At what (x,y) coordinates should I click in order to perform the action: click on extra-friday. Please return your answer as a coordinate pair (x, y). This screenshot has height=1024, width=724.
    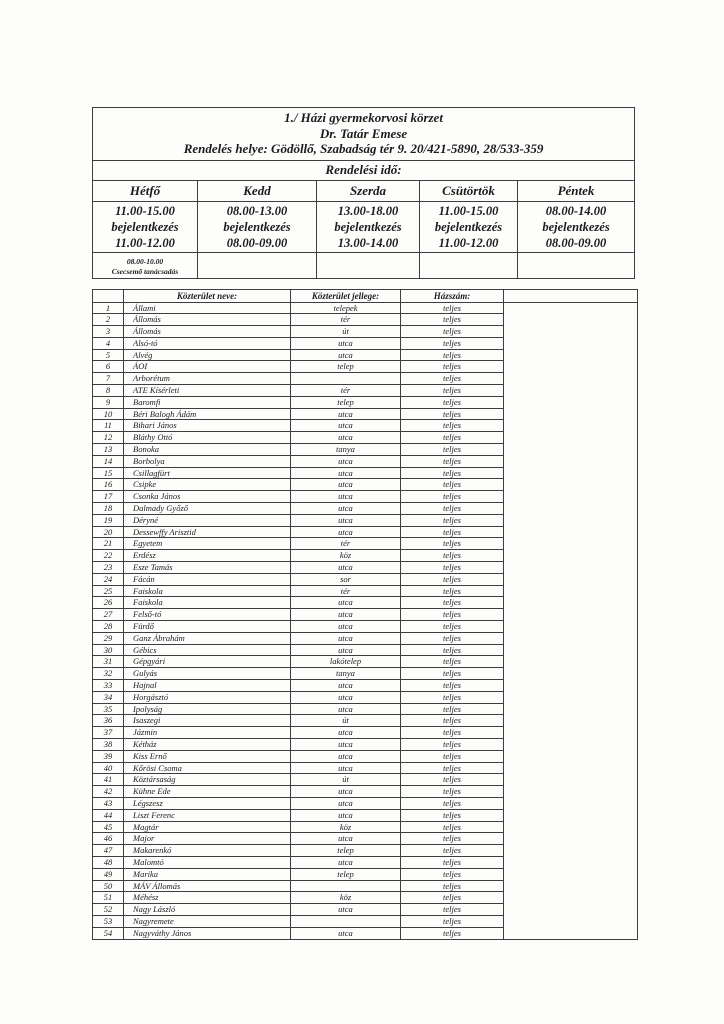
    Looking at the image, I should click on (576, 265).